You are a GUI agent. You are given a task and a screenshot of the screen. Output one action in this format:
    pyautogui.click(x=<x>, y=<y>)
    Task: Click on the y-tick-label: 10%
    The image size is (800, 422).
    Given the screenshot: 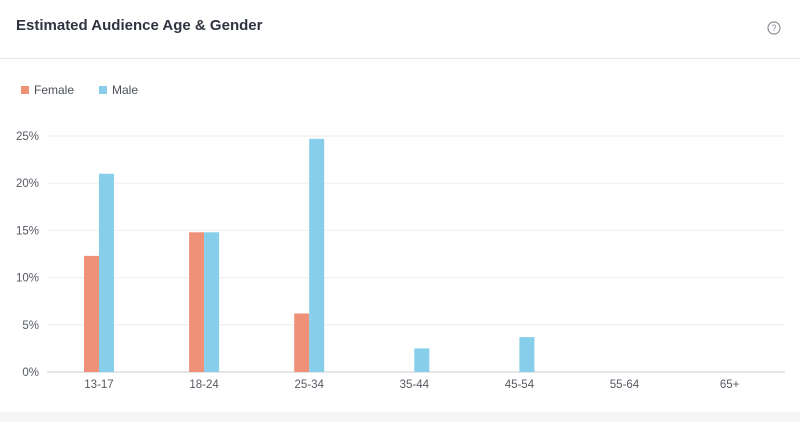 What is the action you would take?
    pyautogui.click(x=27, y=279)
    